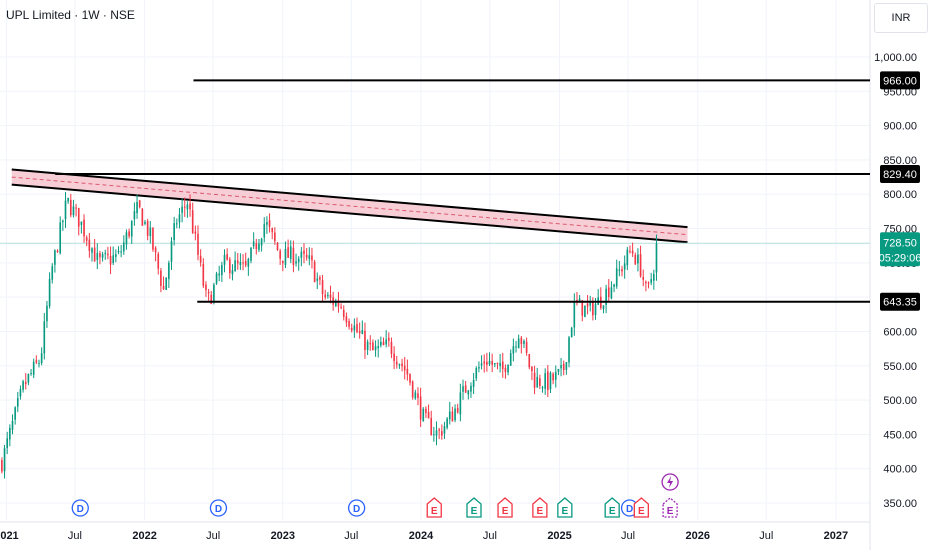  I want to click on current-price-label: 728.50 05:29:06, so click(900, 249).